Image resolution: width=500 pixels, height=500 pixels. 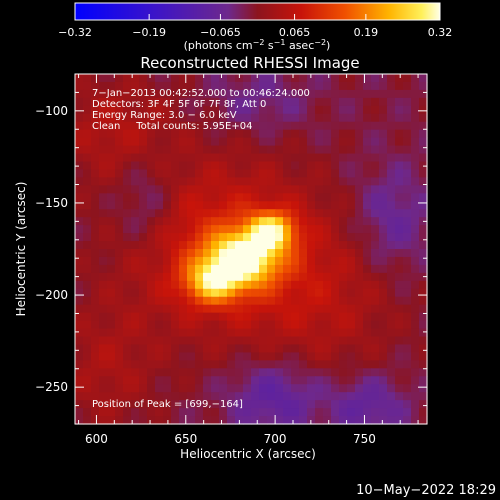 I want to click on timestamp: 10−May−2022 18:29, so click(x=426, y=490).